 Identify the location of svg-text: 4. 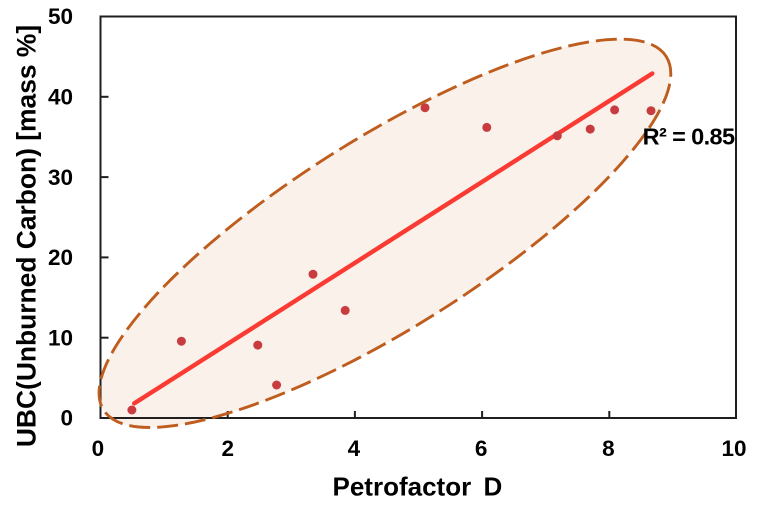
(354, 448).